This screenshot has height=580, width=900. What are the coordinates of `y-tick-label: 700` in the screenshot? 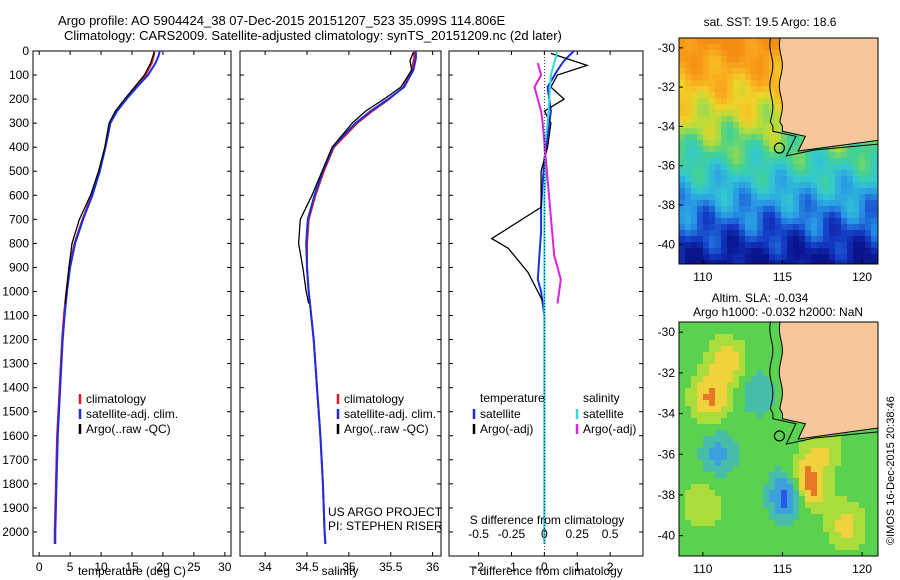 It's located at (19, 219).